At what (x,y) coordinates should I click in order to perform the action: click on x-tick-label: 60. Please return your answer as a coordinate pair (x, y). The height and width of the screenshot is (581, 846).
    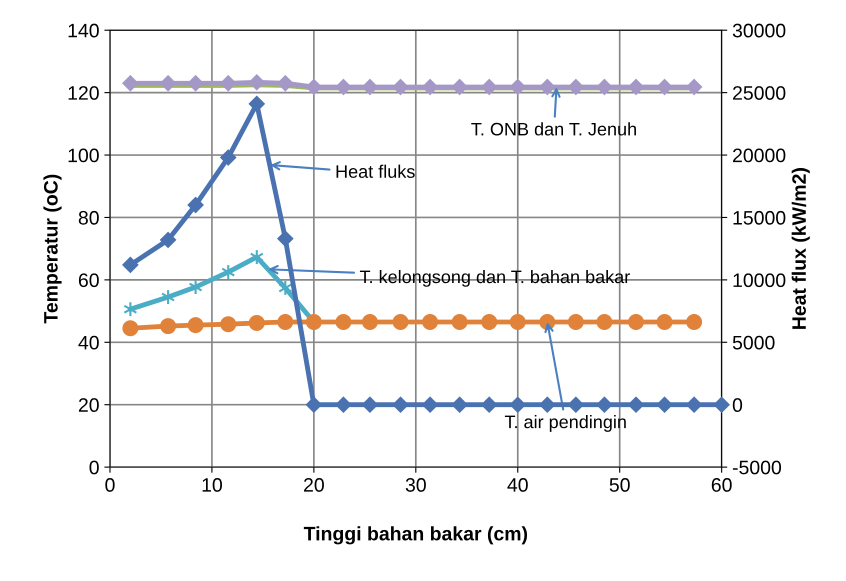
    Looking at the image, I should click on (722, 485).